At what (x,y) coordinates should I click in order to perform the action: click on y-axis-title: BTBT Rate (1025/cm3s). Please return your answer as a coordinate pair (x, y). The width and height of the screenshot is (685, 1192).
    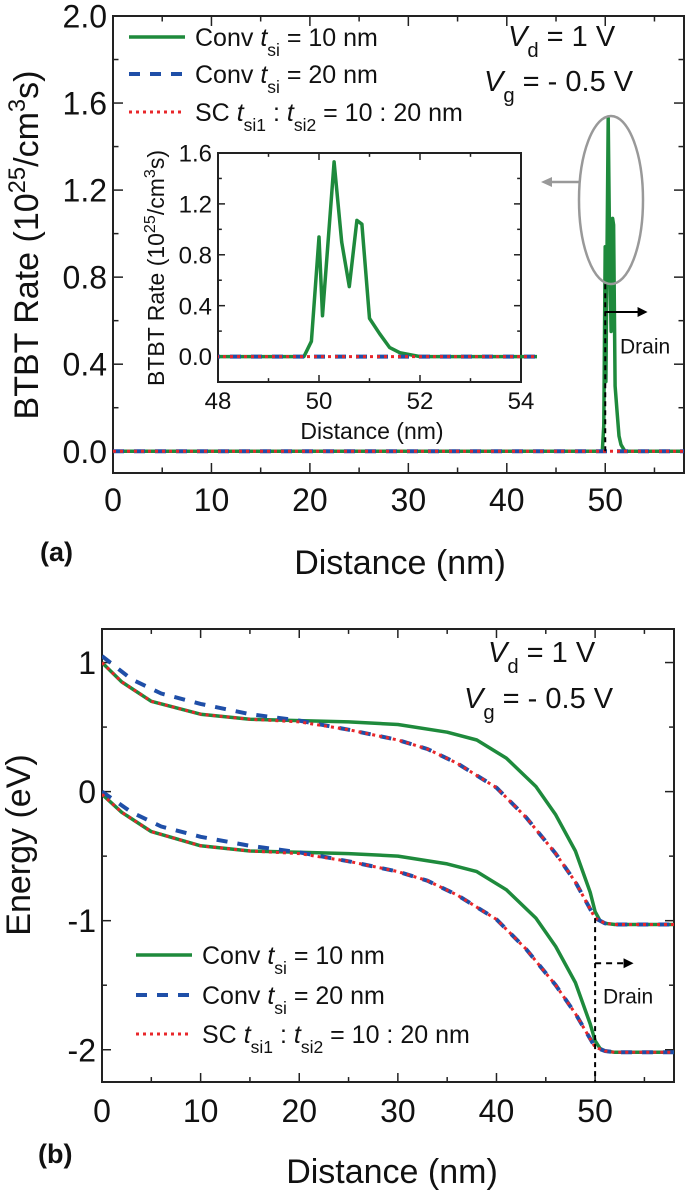
    Looking at the image, I should click on (25, 245).